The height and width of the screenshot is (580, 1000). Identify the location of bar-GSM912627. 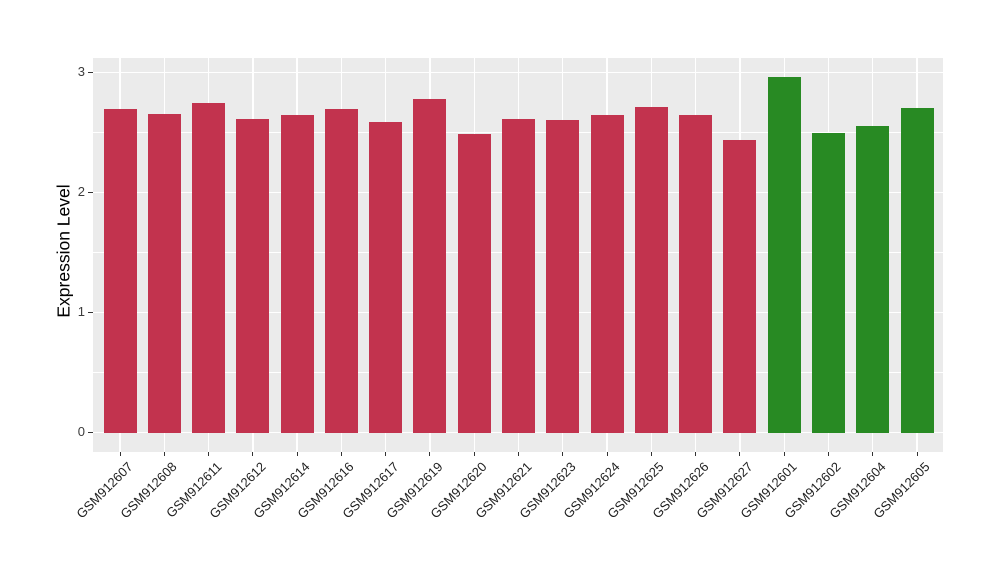
(740, 286).